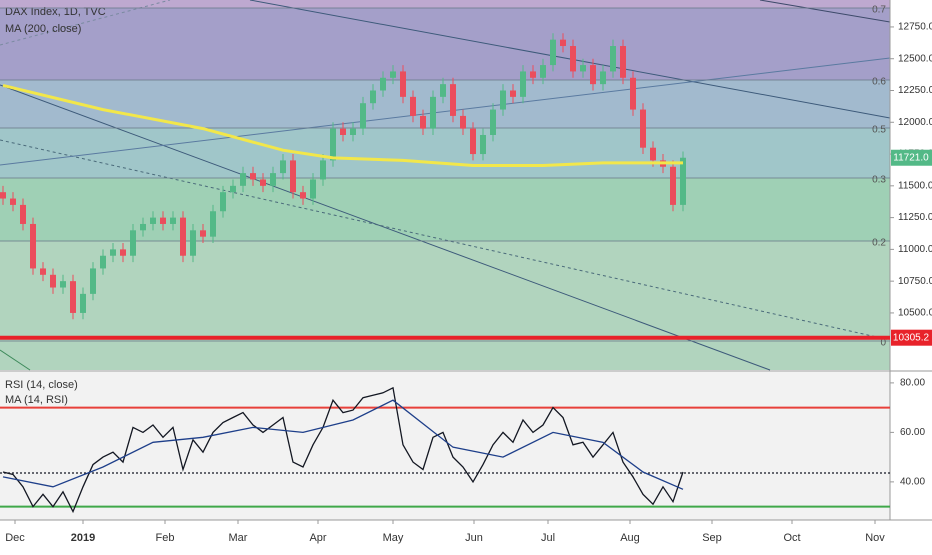 The width and height of the screenshot is (932, 555). I want to click on y-tick-label: 10500.0, so click(915, 313).